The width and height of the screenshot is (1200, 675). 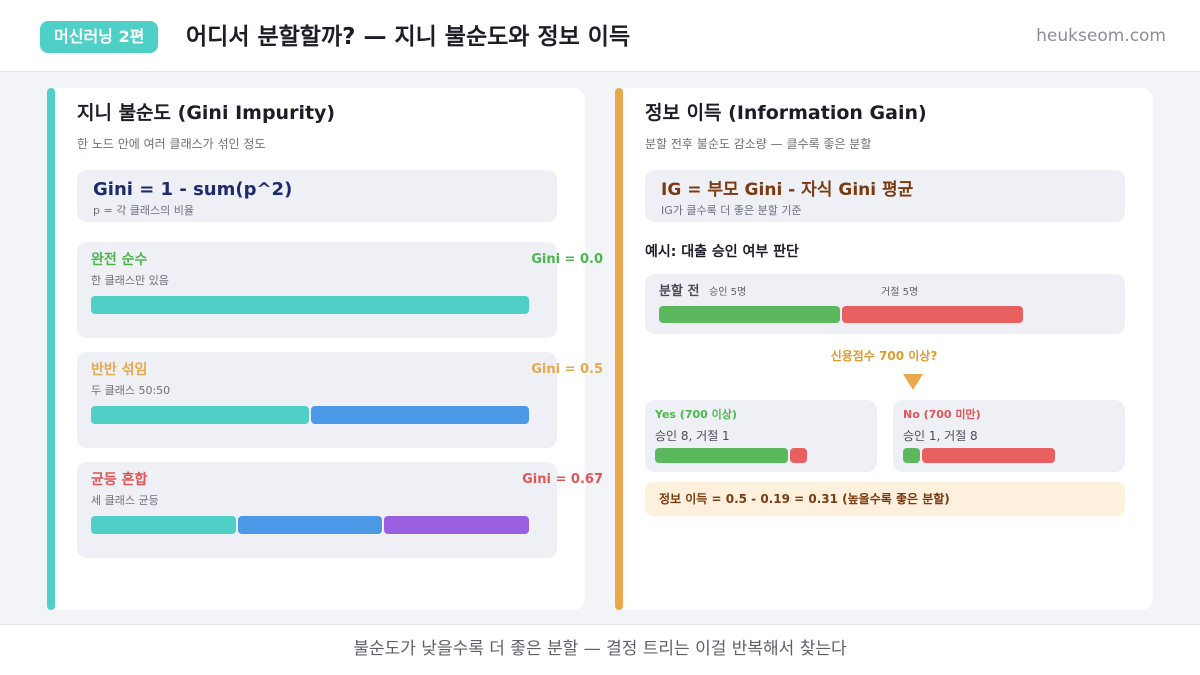 I want to click on case-gini-value: Gini = 0.0, so click(x=567, y=259).